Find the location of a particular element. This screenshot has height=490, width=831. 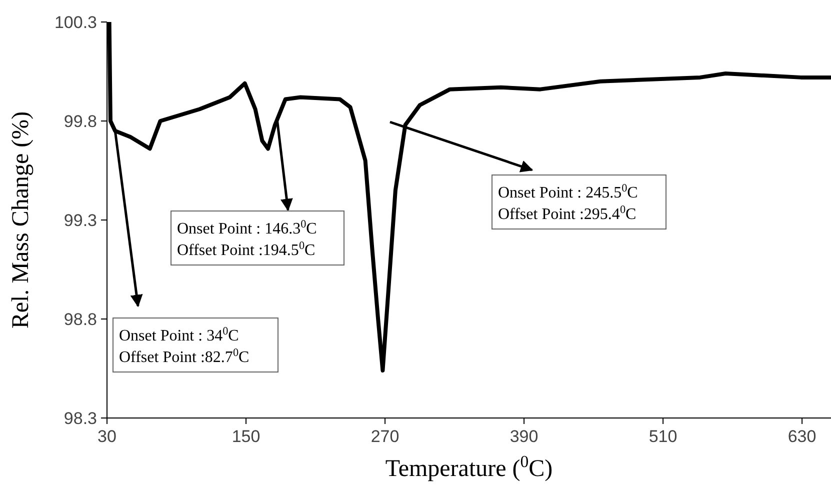

x-tick-label: 510 is located at coordinates (663, 436).